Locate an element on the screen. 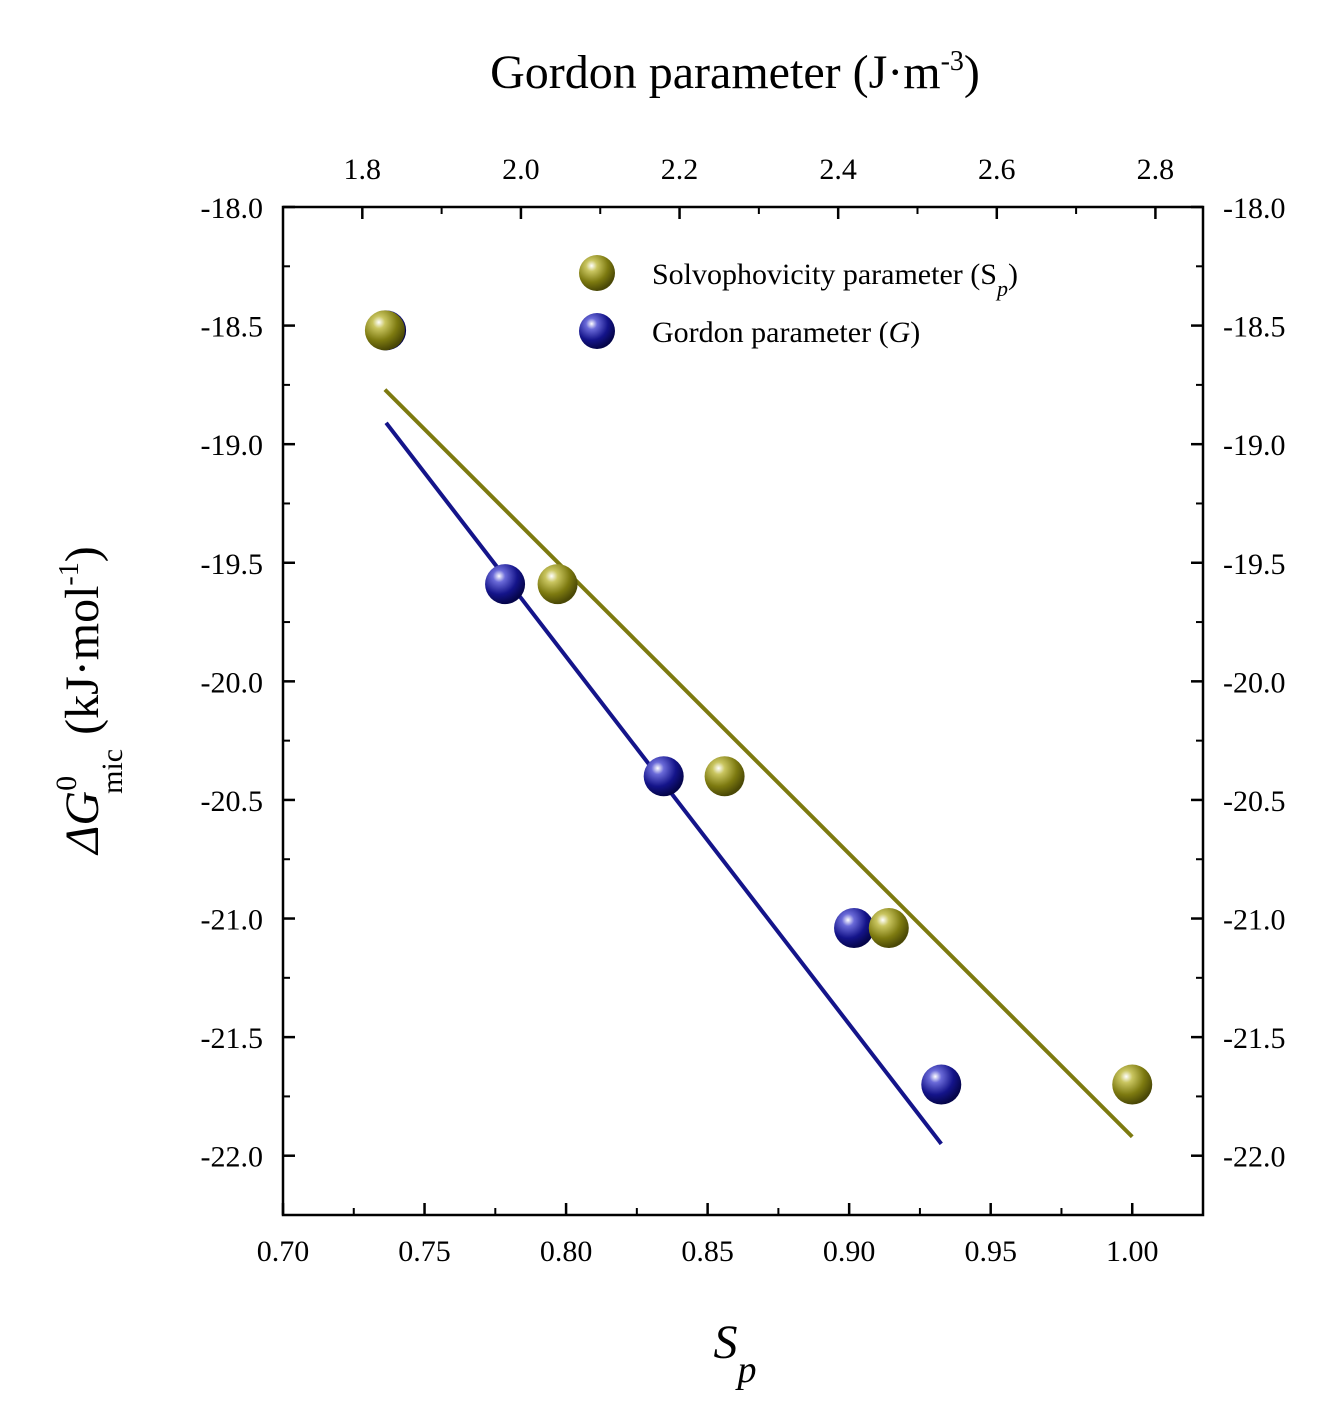 The width and height of the screenshot is (1337, 1422). y-tick-label: -19.5 is located at coordinates (232, 564).